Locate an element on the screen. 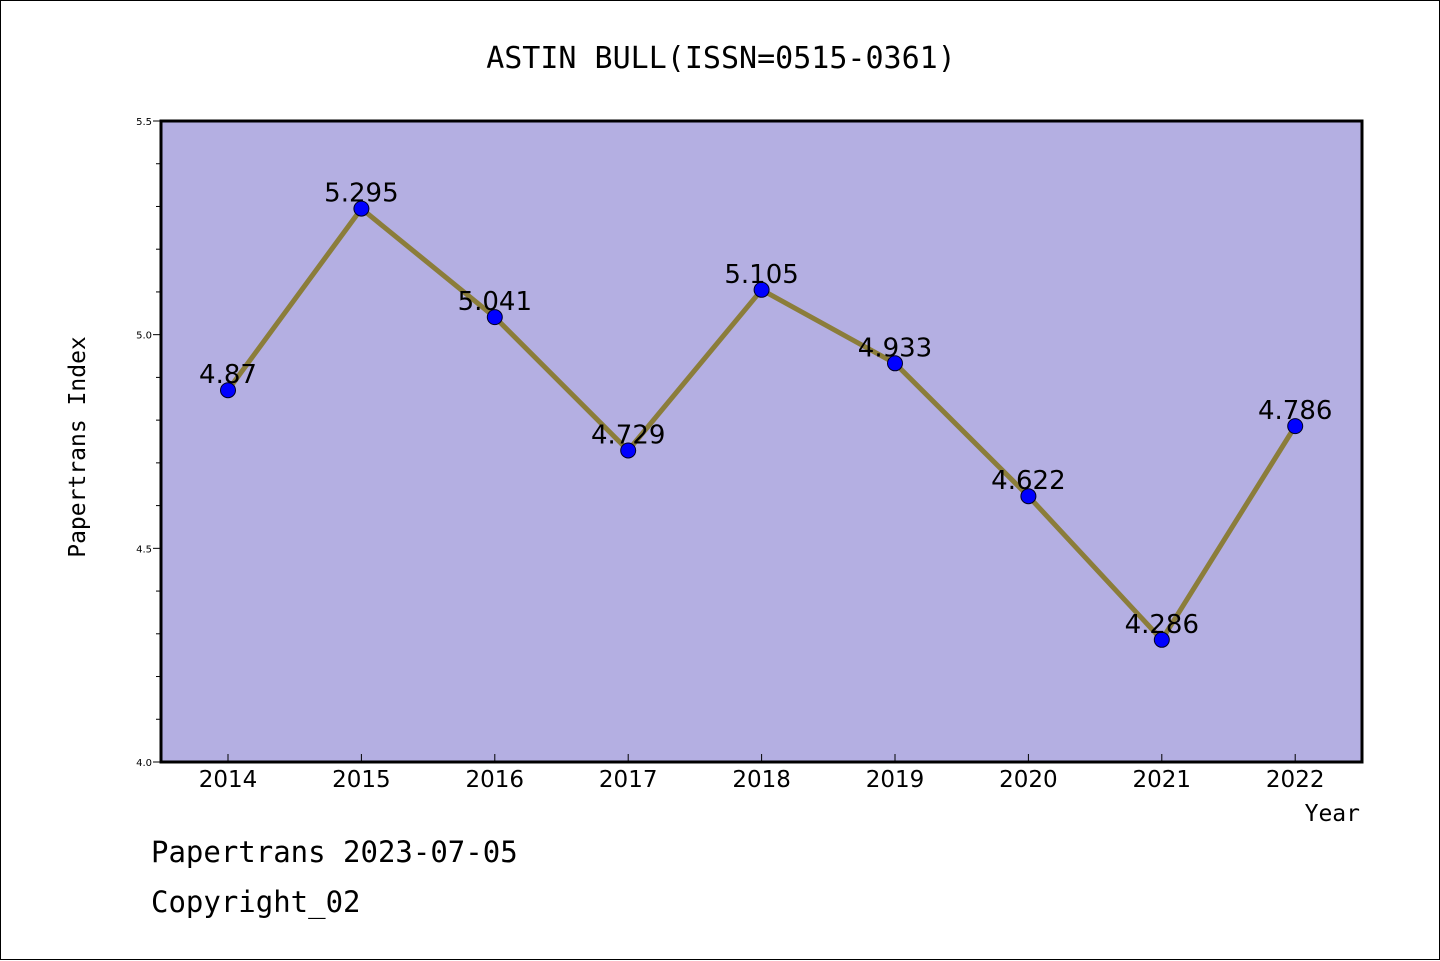 This screenshot has height=961, width=1440. x-tick-label: 2016 is located at coordinates (495, 780).